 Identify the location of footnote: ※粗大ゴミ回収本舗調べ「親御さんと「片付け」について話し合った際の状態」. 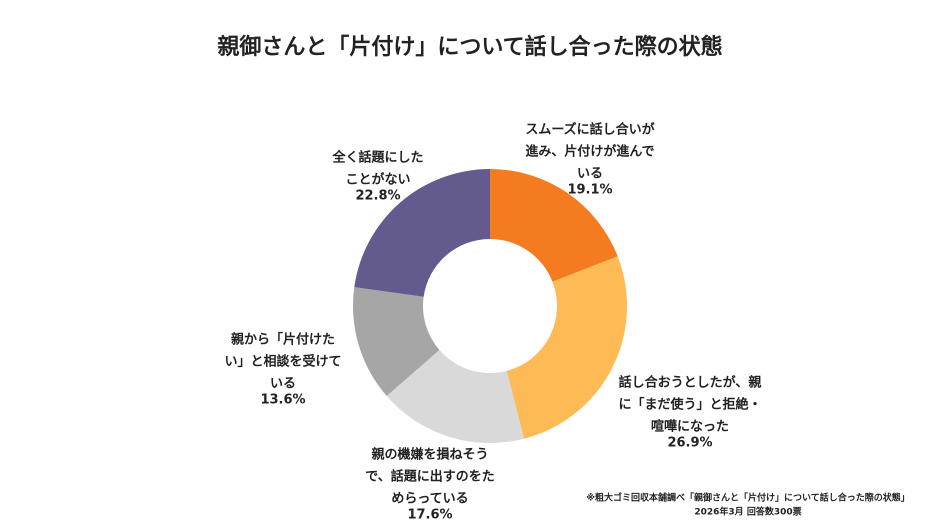
(747, 498).